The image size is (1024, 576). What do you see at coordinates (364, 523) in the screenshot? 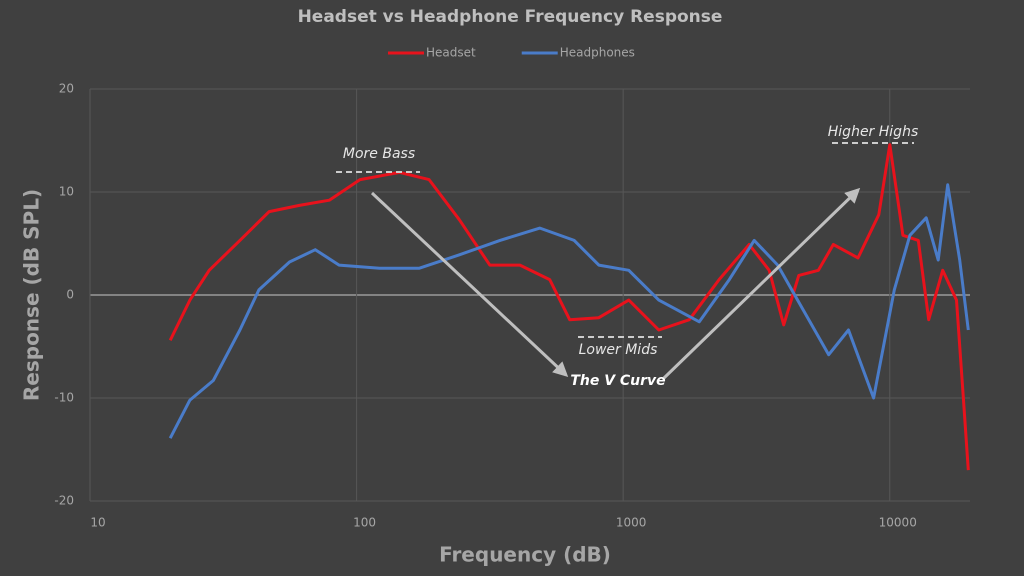
I see `x-tick-label: 100` at bounding box center [364, 523].